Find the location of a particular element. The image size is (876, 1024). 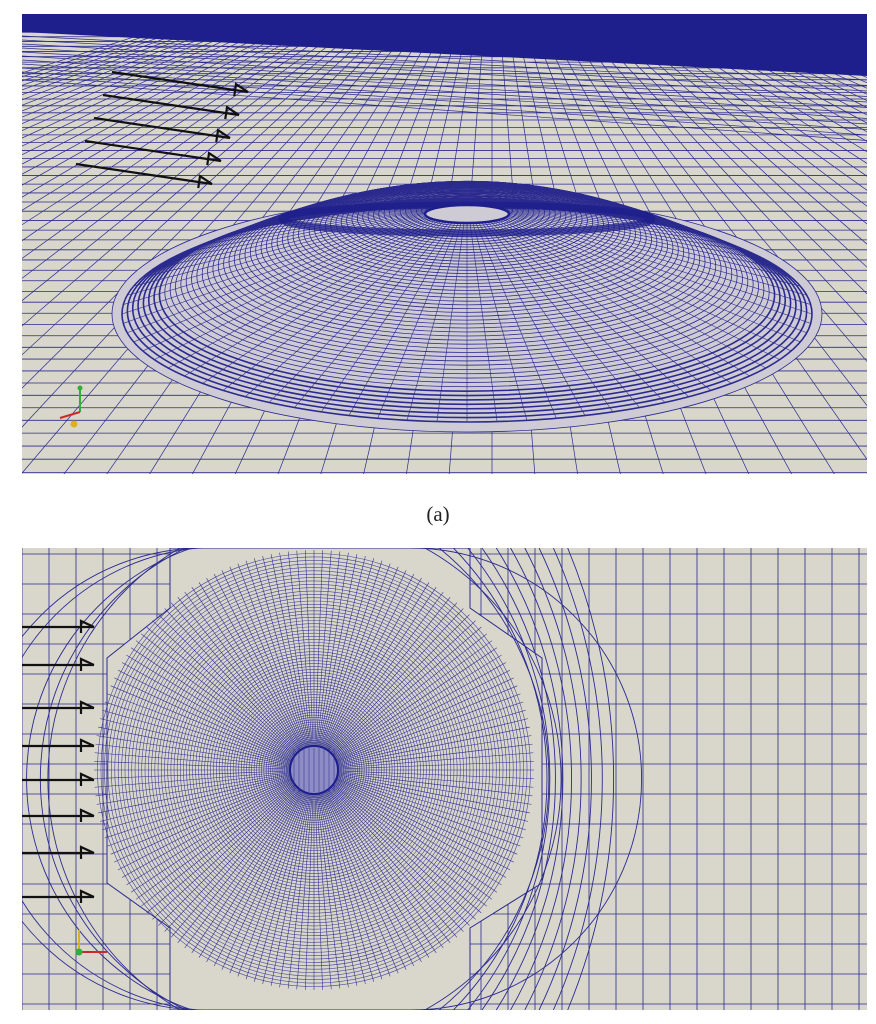

inflow-arrow-4-head is located at coordinates (214, 158).